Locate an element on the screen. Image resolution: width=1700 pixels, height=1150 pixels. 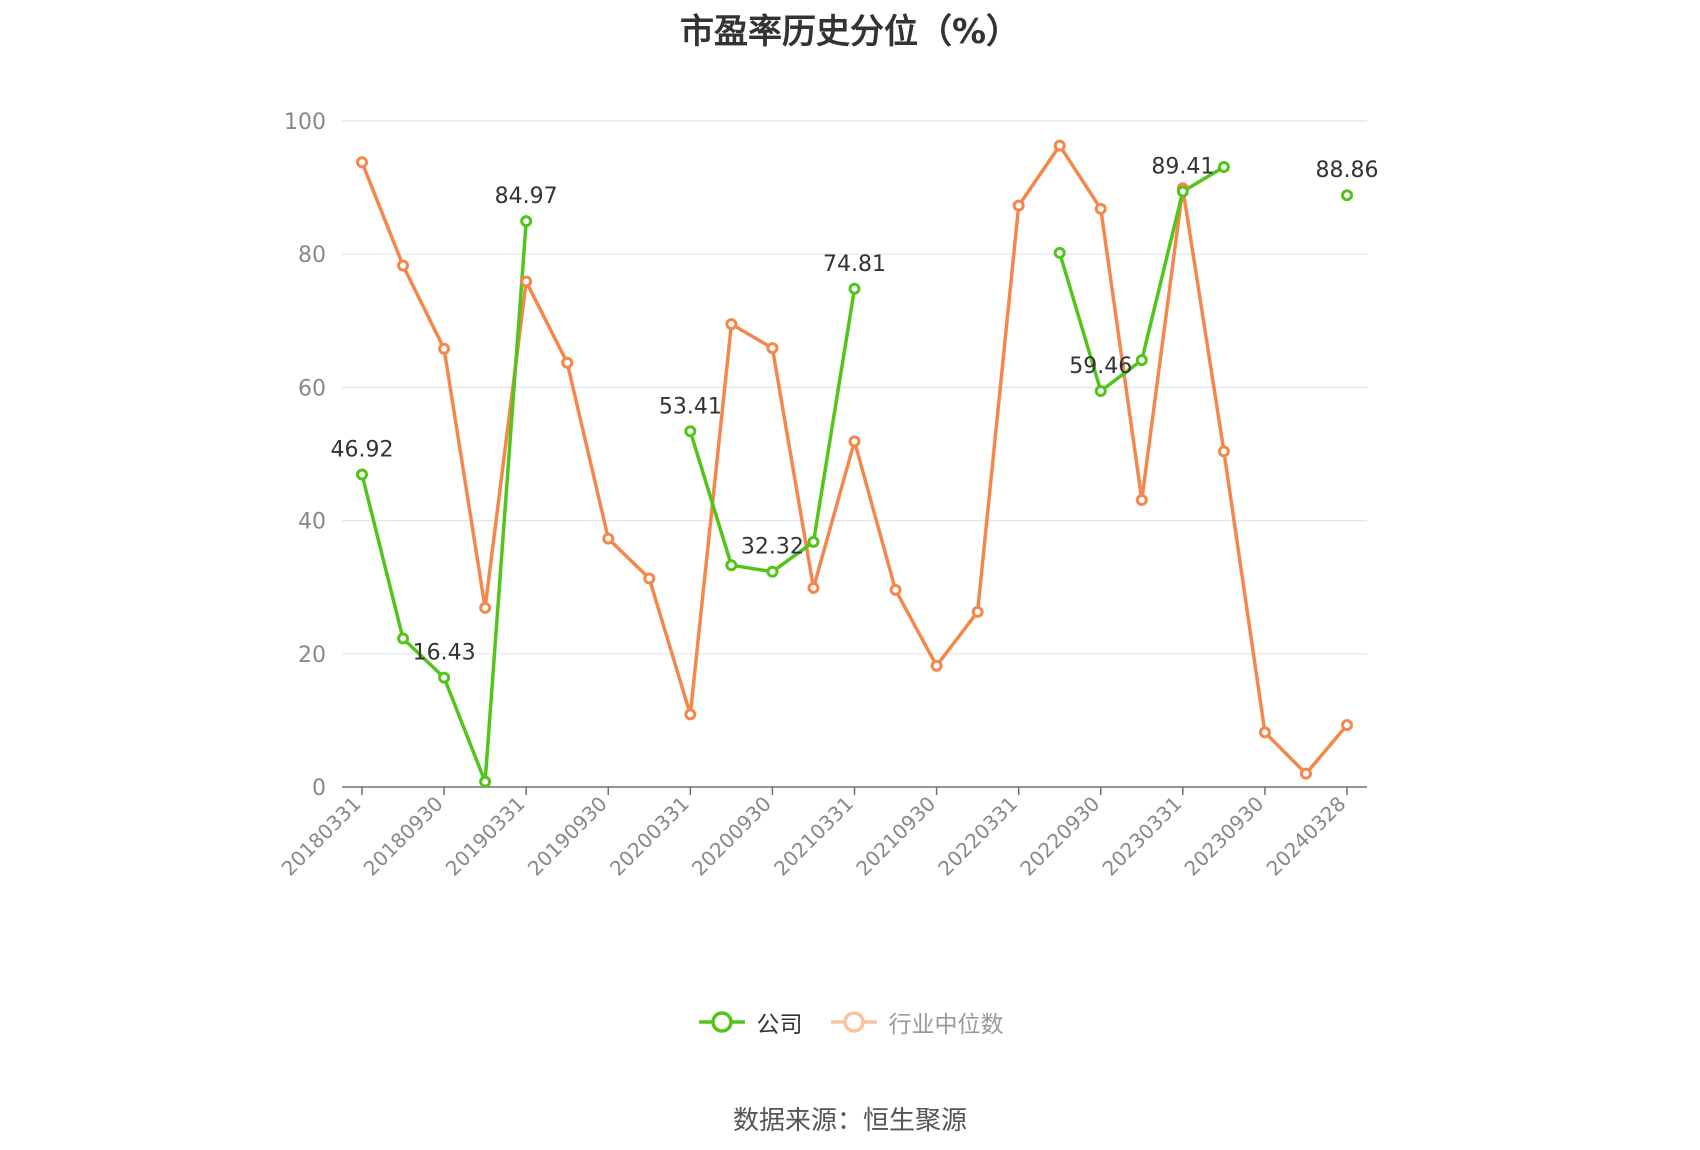
legend-item-company: 公司 is located at coordinates (750, 1022).